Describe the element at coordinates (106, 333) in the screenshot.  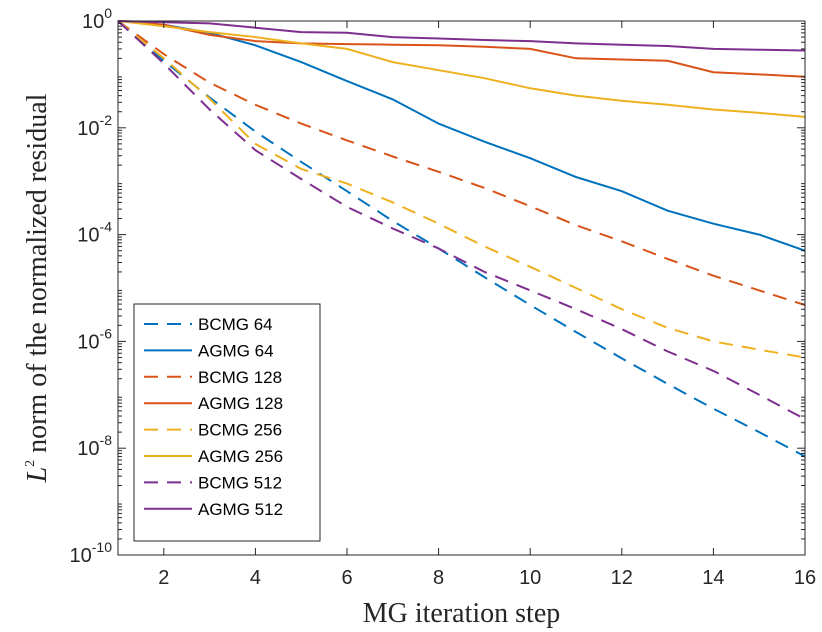
I see `y-tick-exponent: -6` at that location.